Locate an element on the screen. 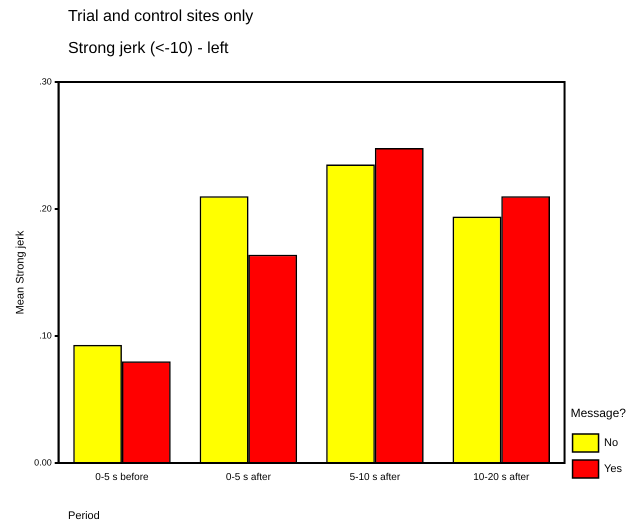 This screenshot has height=531, width=636. y-tick-label: 0.00 is located at coordinates (43, 462).